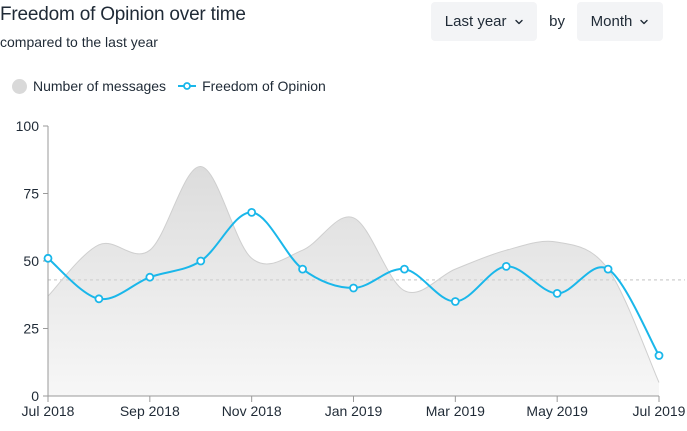 The width and height of the screenshot is (687, 431). I want to click on chart-controls: Last year by Month, so click(547, 21).